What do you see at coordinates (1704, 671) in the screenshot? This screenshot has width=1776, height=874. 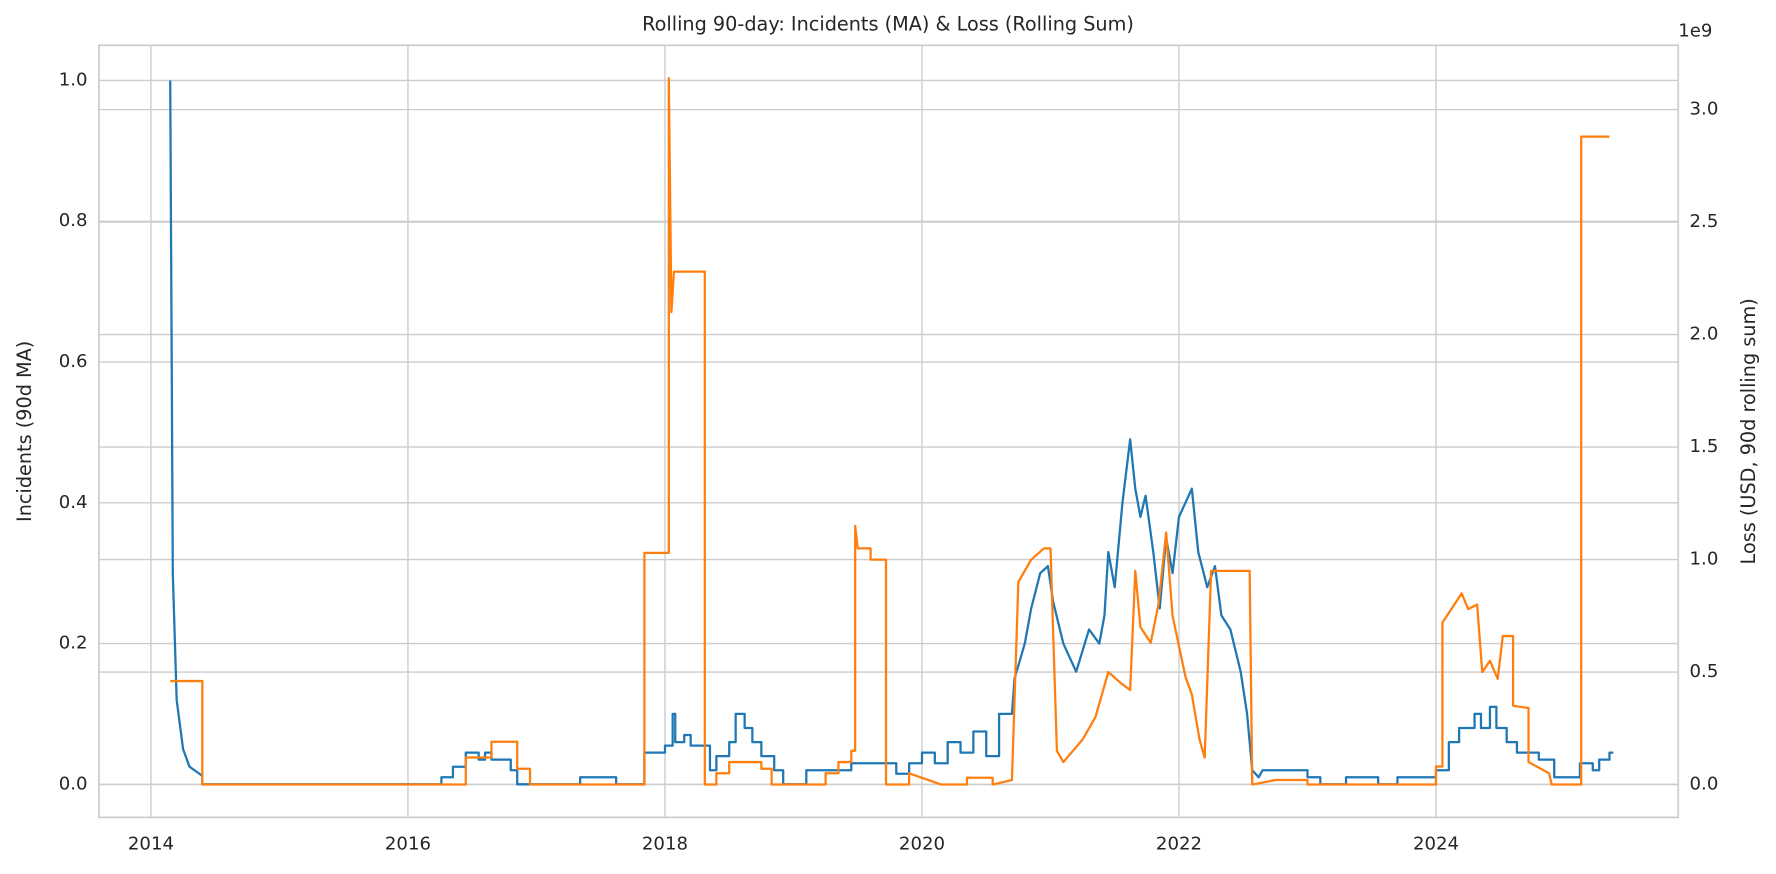 I see `y2-tick-label: 0.5` at bounding box center [1704, 671].